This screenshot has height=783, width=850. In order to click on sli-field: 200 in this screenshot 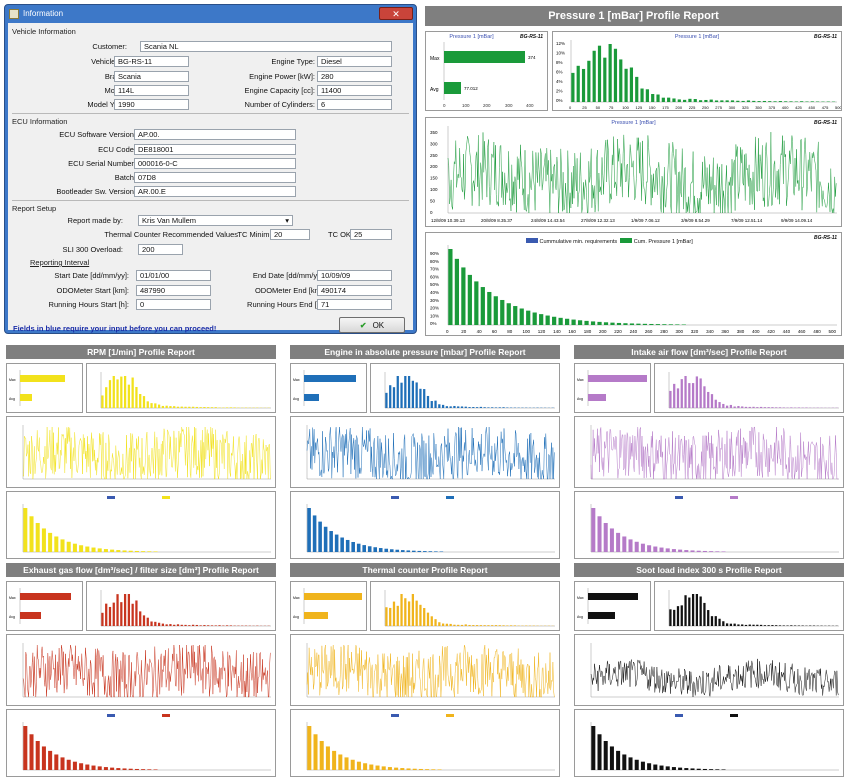, I will do `click(160, 249)`.